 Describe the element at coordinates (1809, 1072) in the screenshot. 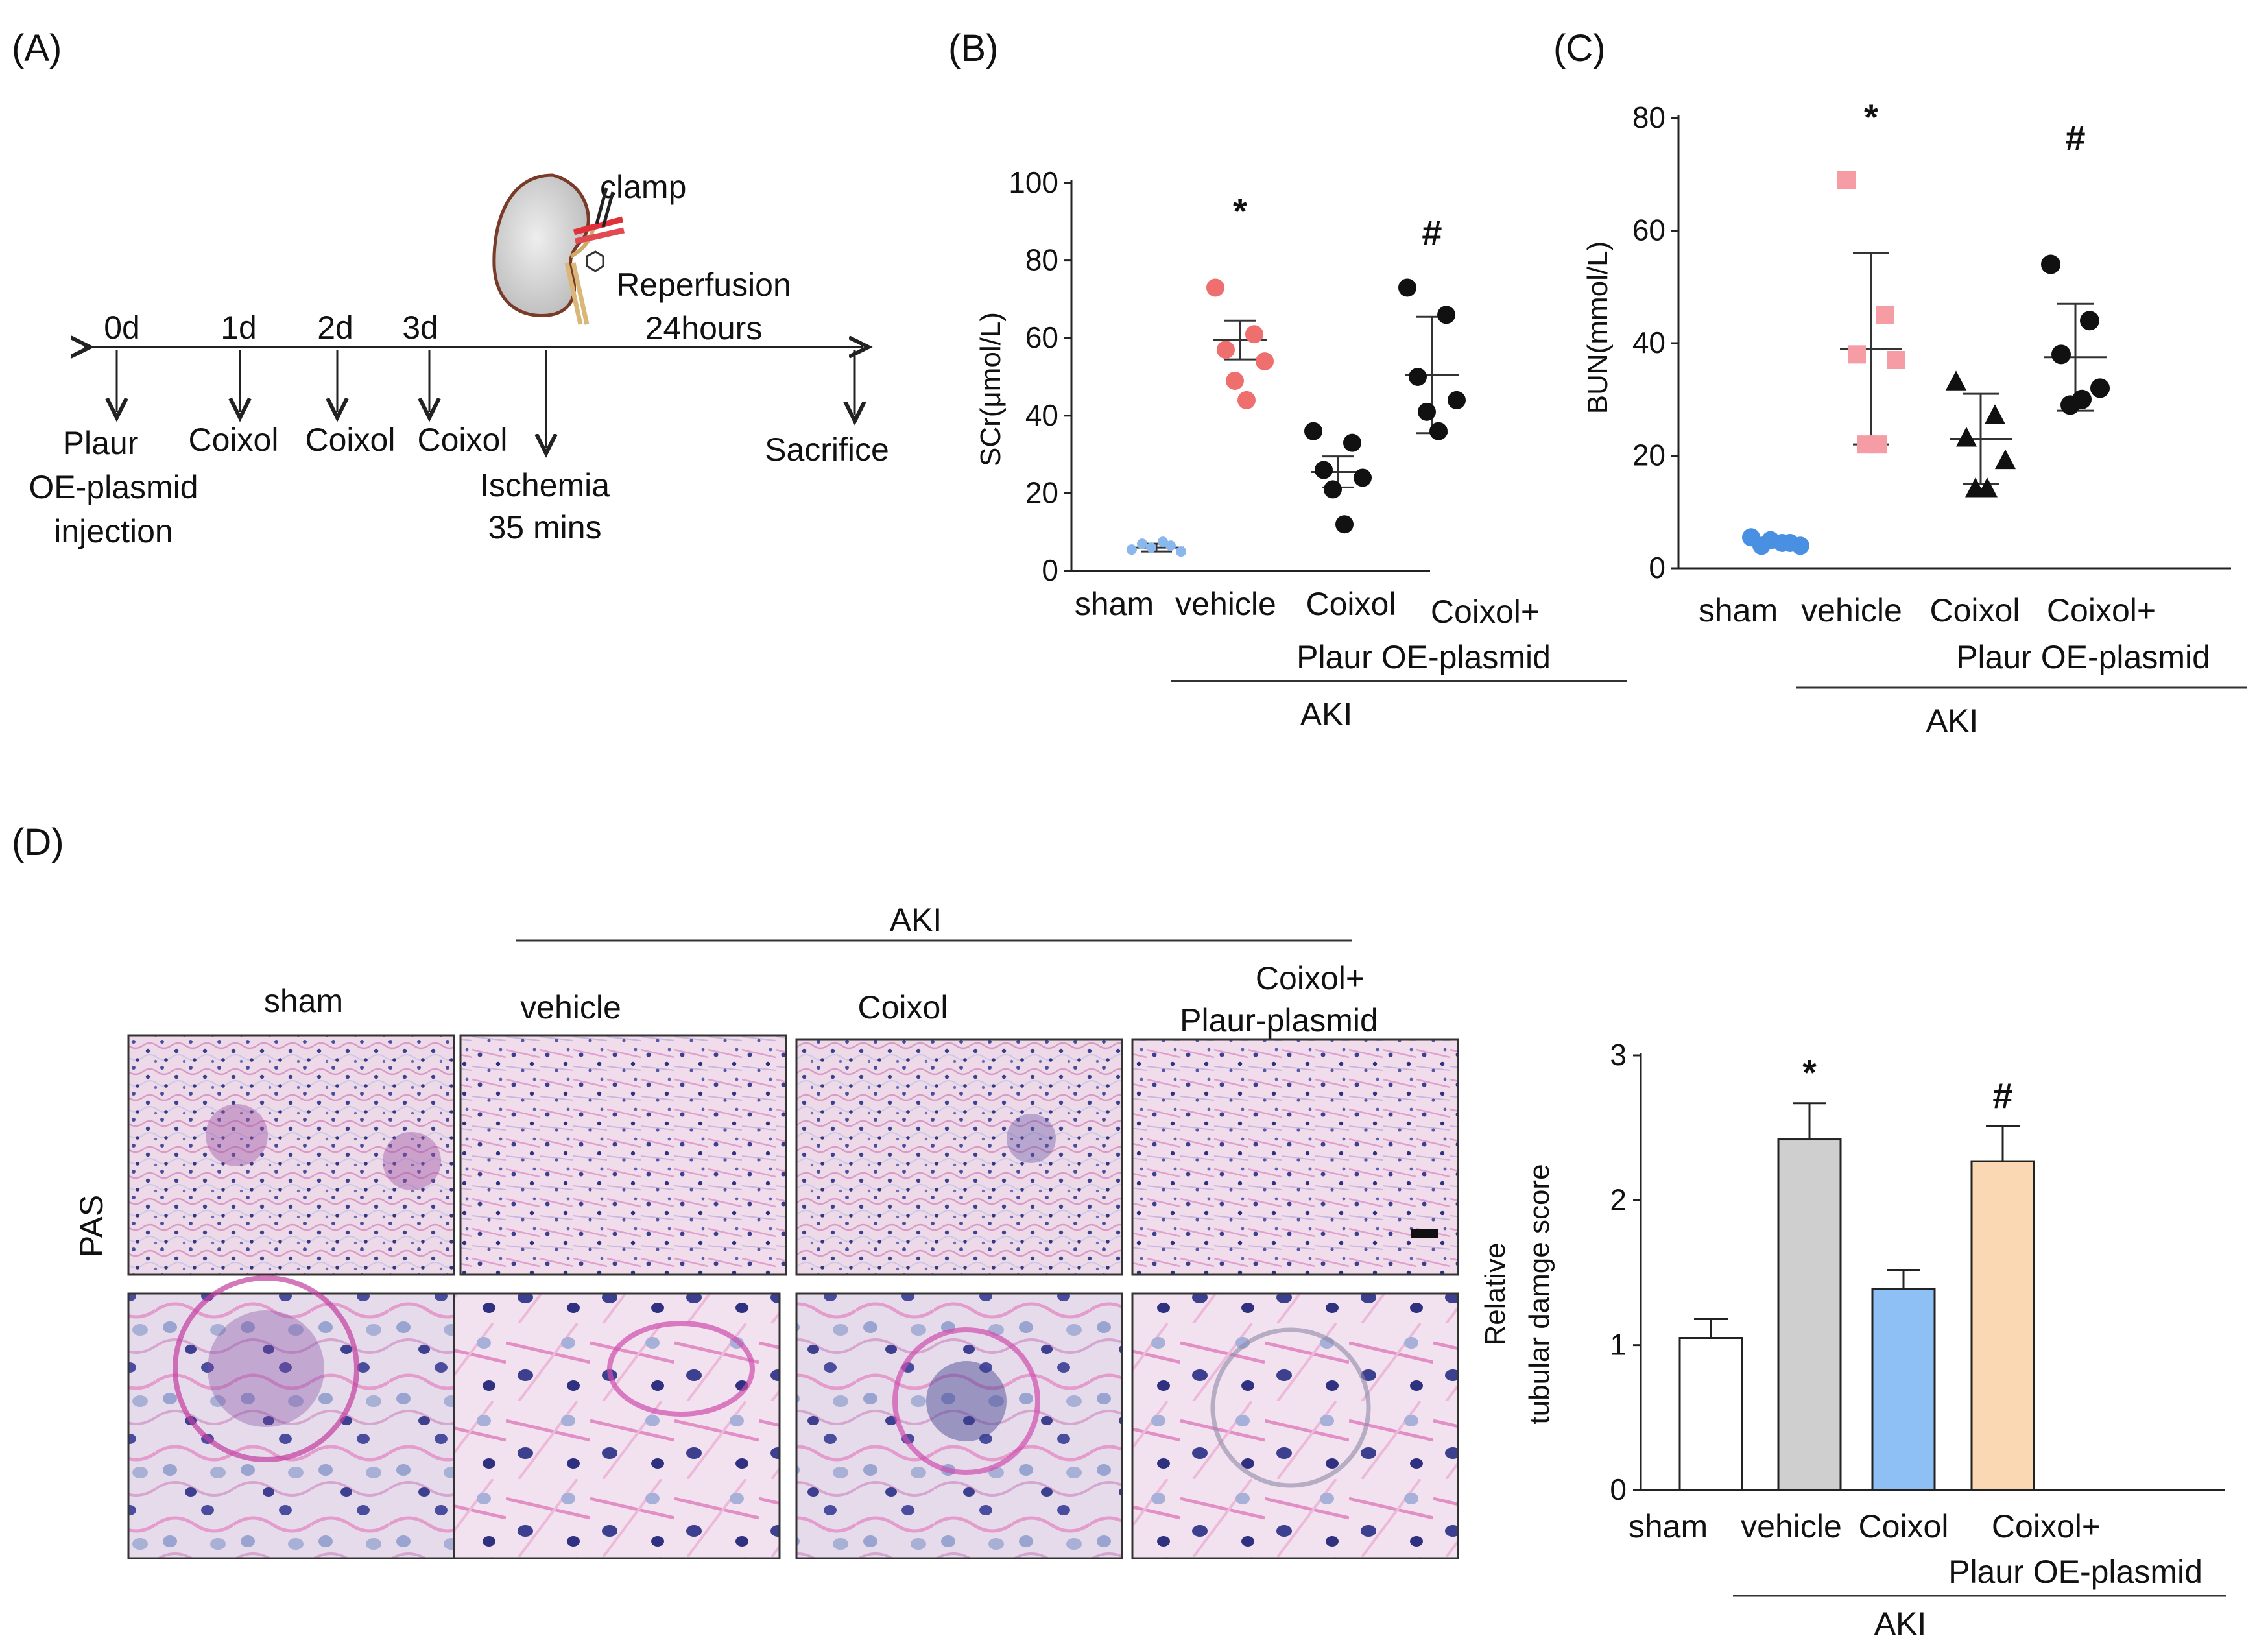

I see `bar-significance-mark: *` at that location.